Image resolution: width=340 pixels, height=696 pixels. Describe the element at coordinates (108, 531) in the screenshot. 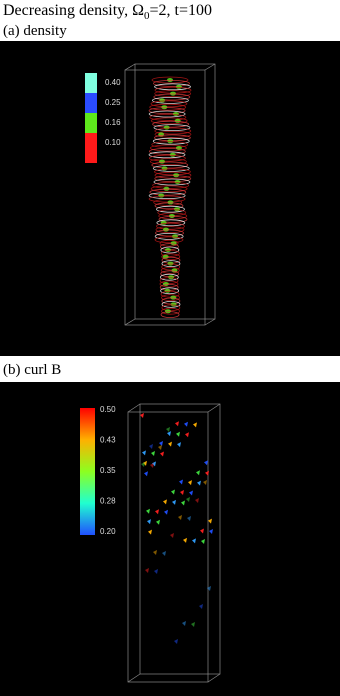

I see `colorbar-label: 0.20` at that location.